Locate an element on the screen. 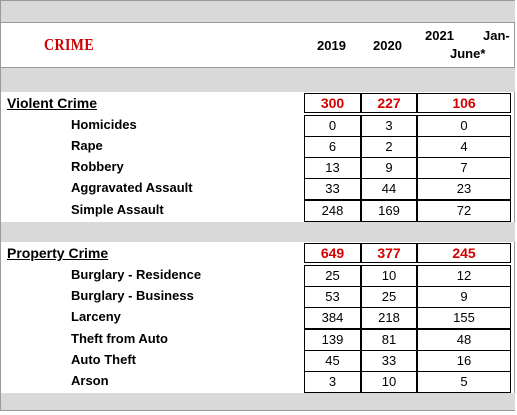  table-cell: 5 is located at coordinates (464, 382).